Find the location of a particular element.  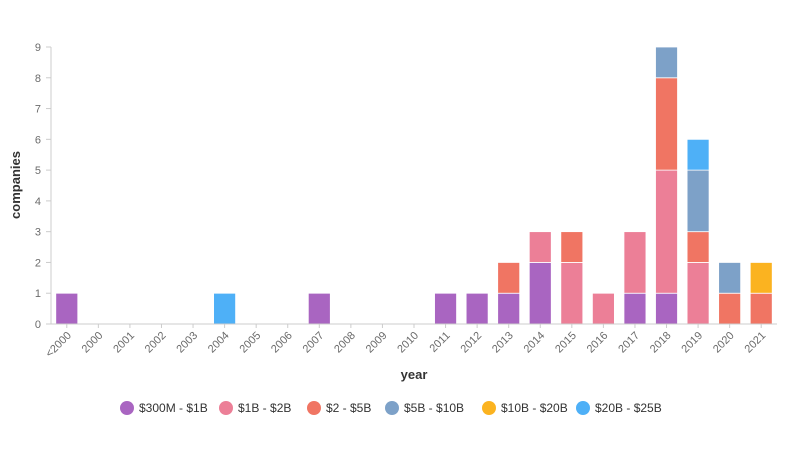

x-tick-label: 2001 is located at coordinates (124, 343).